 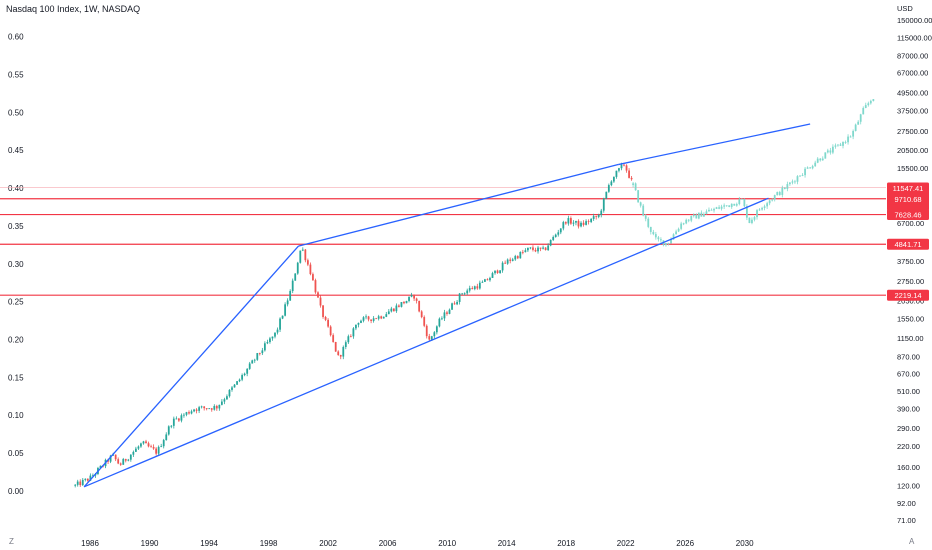 I want to click on x-axis-tick-label: 2026, so click(x=685, y=543).